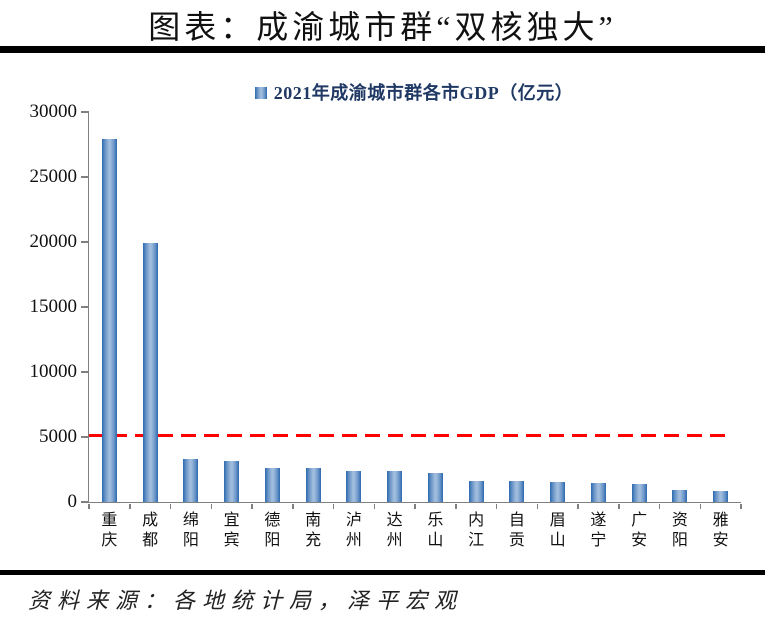 This screenshot has width=765, height=620. I want to click on x-axis-label: 南充, so click(313, 530).